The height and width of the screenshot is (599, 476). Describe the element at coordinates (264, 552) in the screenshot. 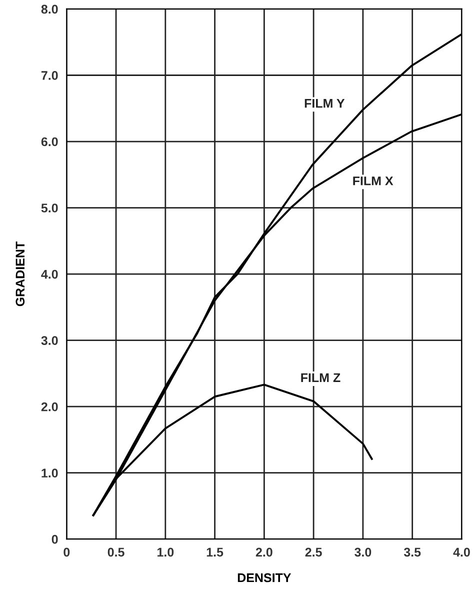

I see `x-tick-label: 2.0` at that location.